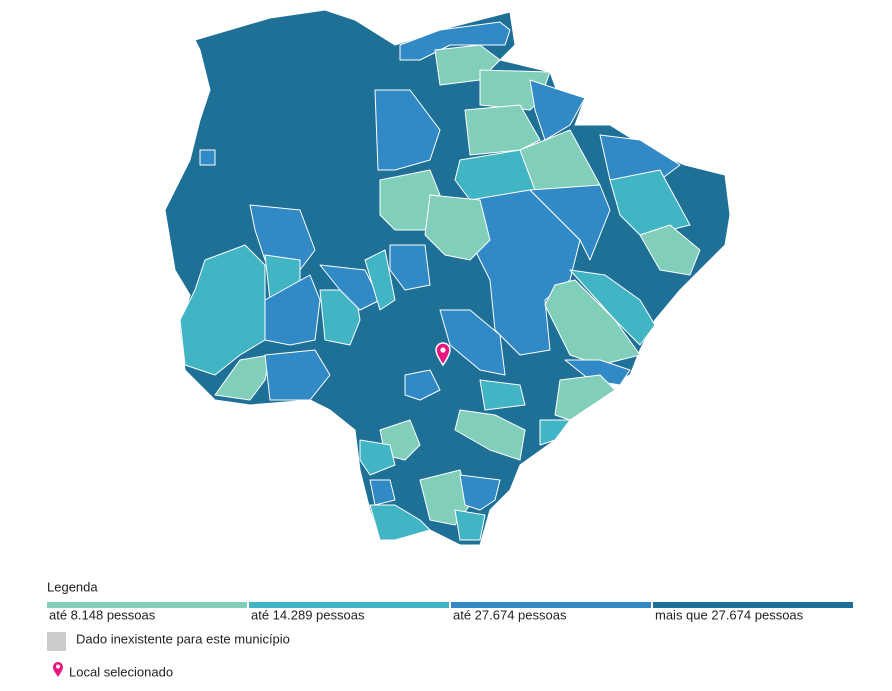  What do you see at coordinates (729, 614) in the screenshot?
I see `legend-label: mais que 27.674 pessoas` at bounding box center [729, 614].